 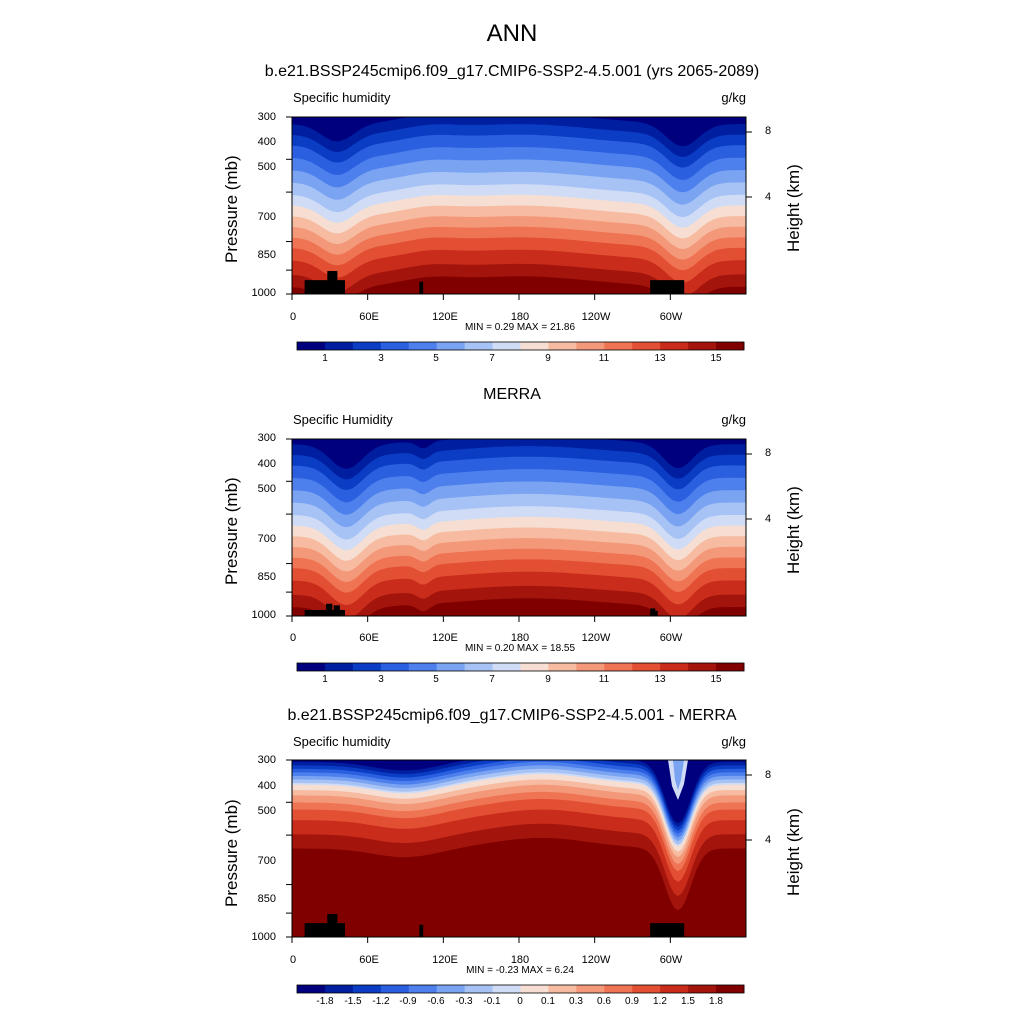 I want to click on cb1-outline, so click(x=520, y=346).